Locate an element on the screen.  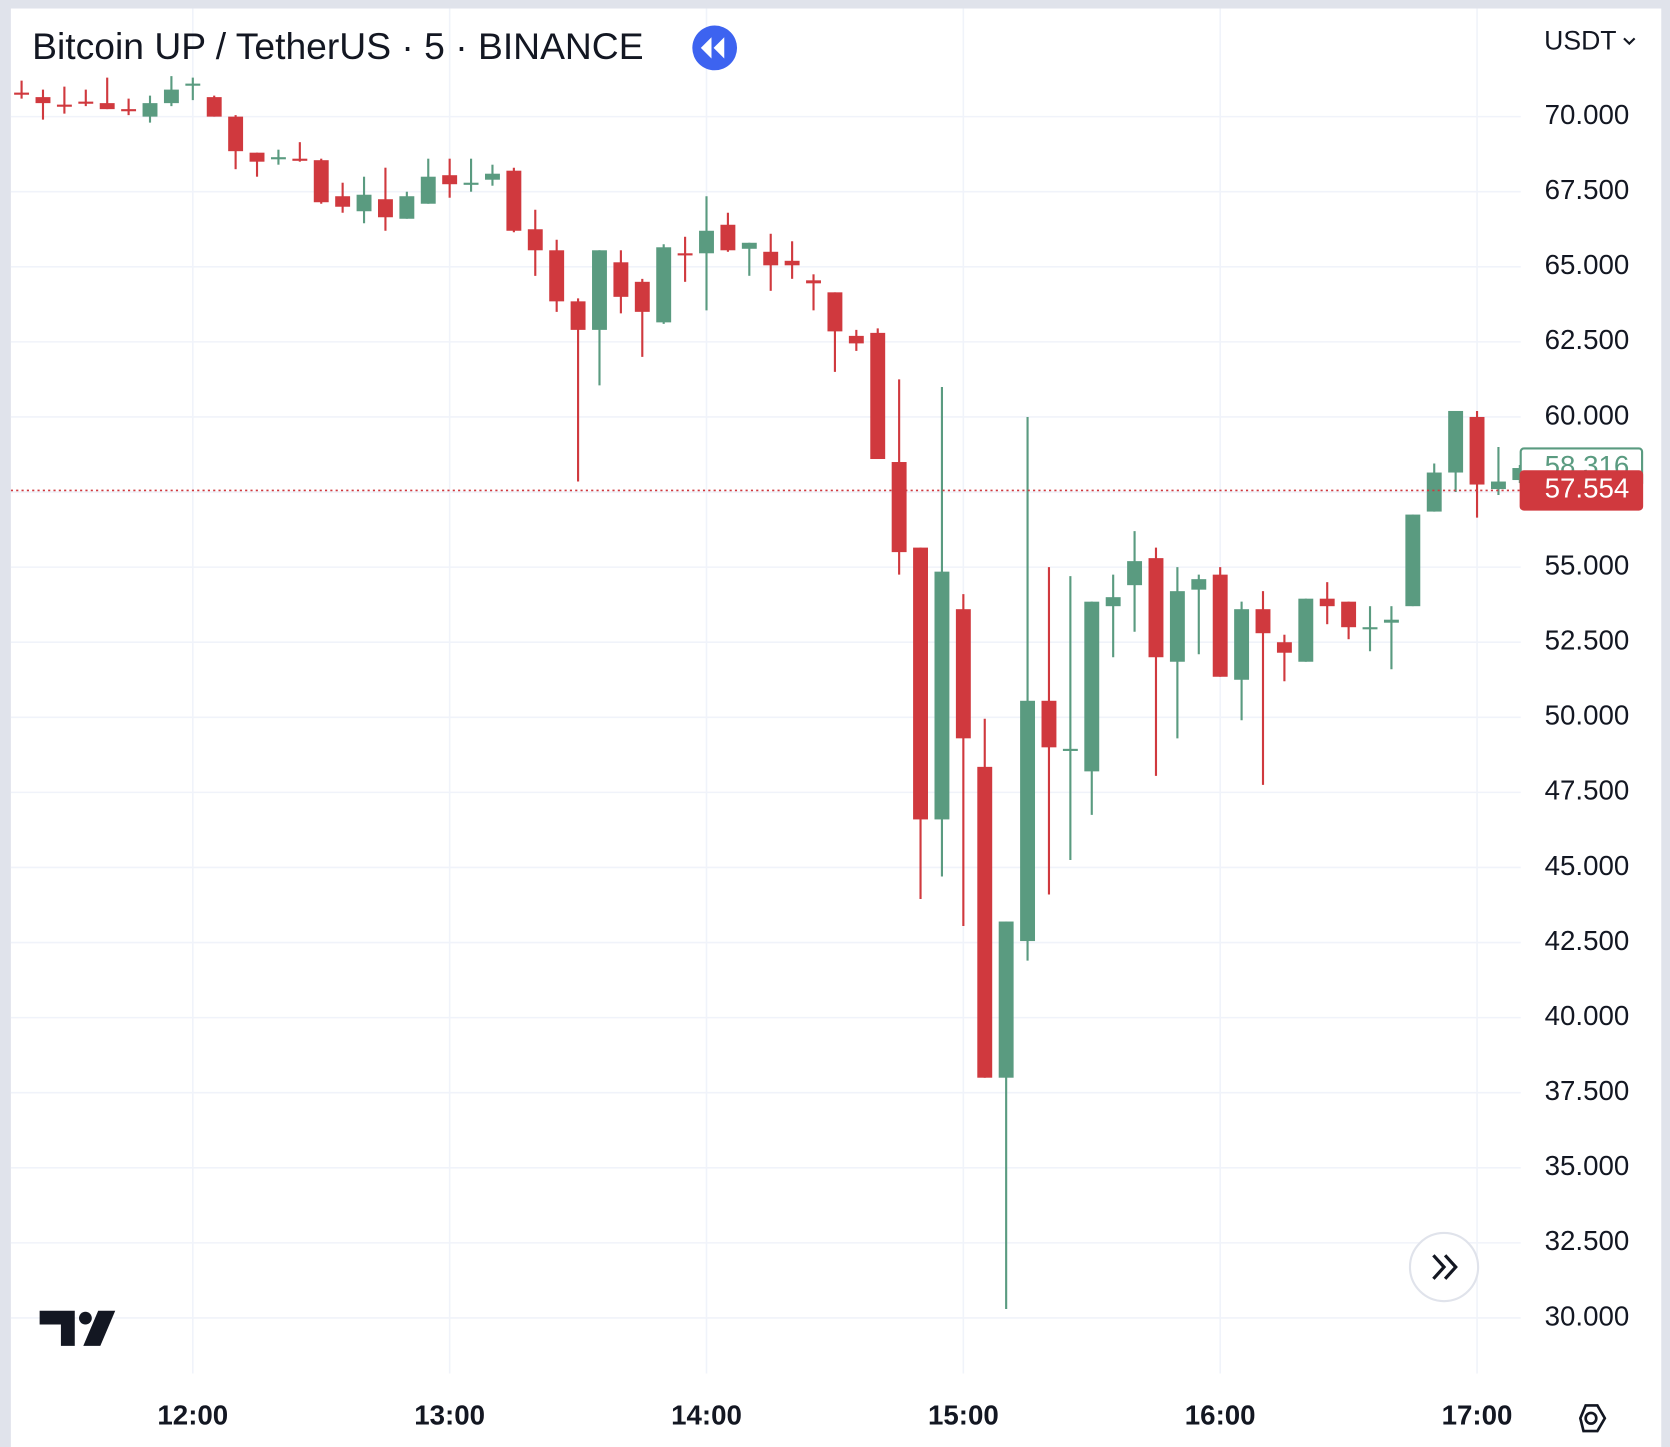
currency-caret is located at coordinates (1629, 41).